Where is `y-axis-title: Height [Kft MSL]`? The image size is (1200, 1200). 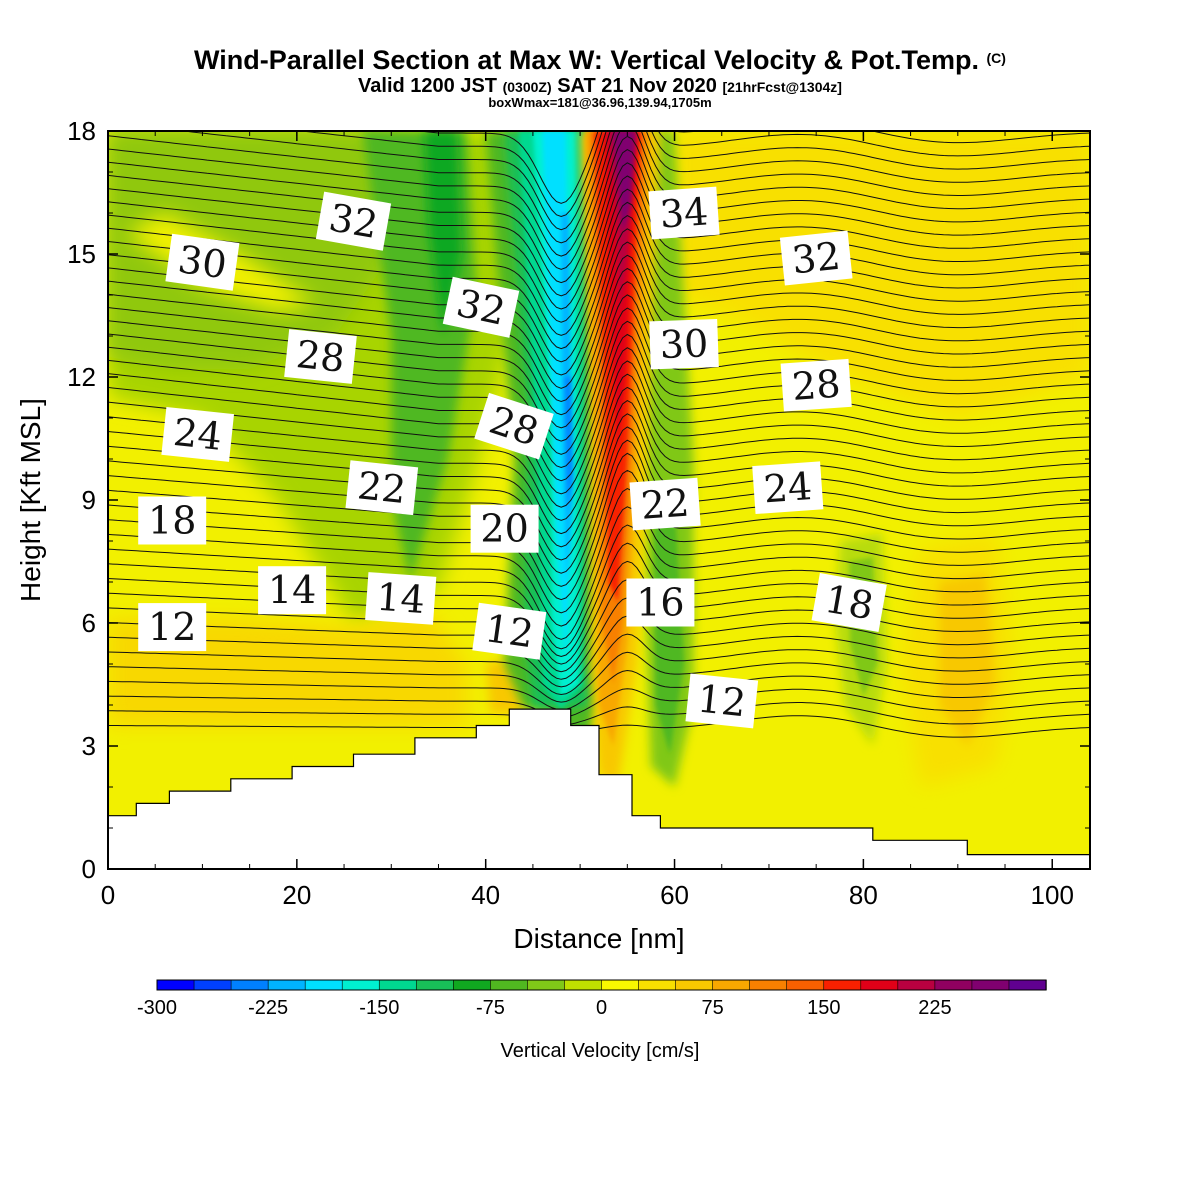 y-axis-title: Height [Kft MSL] is located at coordinates (30, 500).